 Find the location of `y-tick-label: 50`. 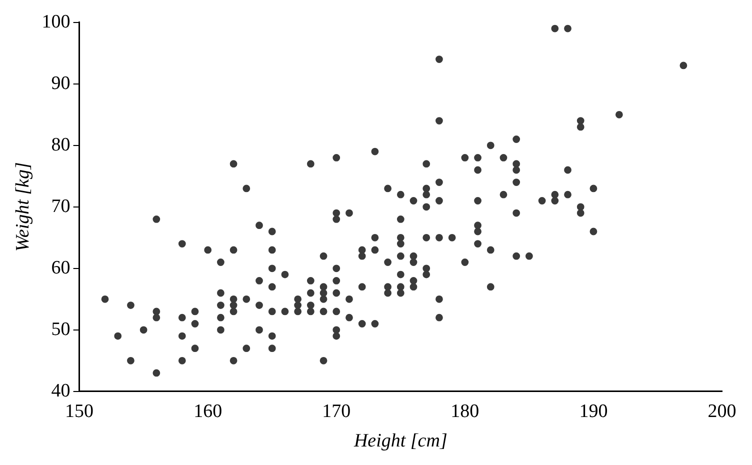

y-tick-label: 50 is located at coordinates (60, 329).